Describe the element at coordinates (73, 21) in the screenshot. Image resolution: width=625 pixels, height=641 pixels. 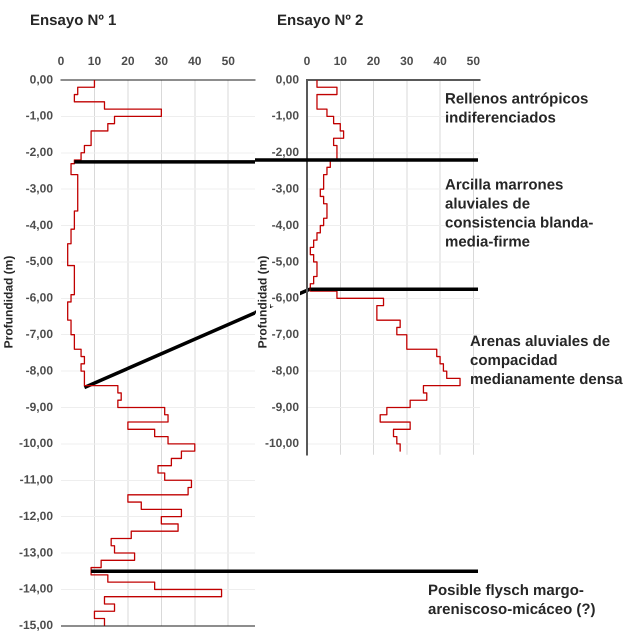
I see `chart-title: Ensayo Nº 1` at that location.